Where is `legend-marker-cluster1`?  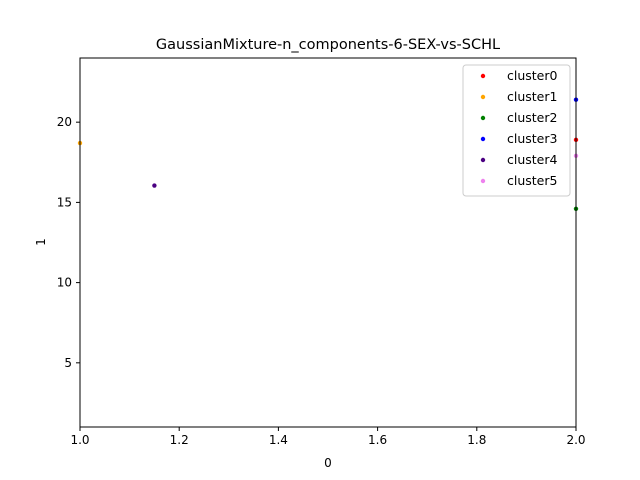 legend-marker-cluster1 is located at coordinates (483, 97).